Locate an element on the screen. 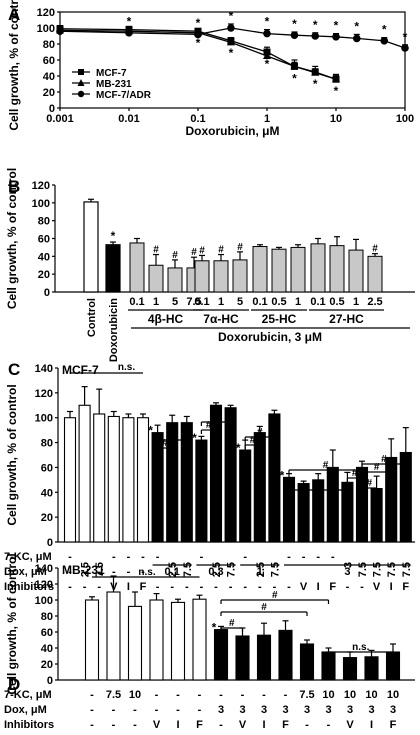 The image size is (420, 735). panel-d-kc-label: 7.5 is located at coordinates (306, 695).